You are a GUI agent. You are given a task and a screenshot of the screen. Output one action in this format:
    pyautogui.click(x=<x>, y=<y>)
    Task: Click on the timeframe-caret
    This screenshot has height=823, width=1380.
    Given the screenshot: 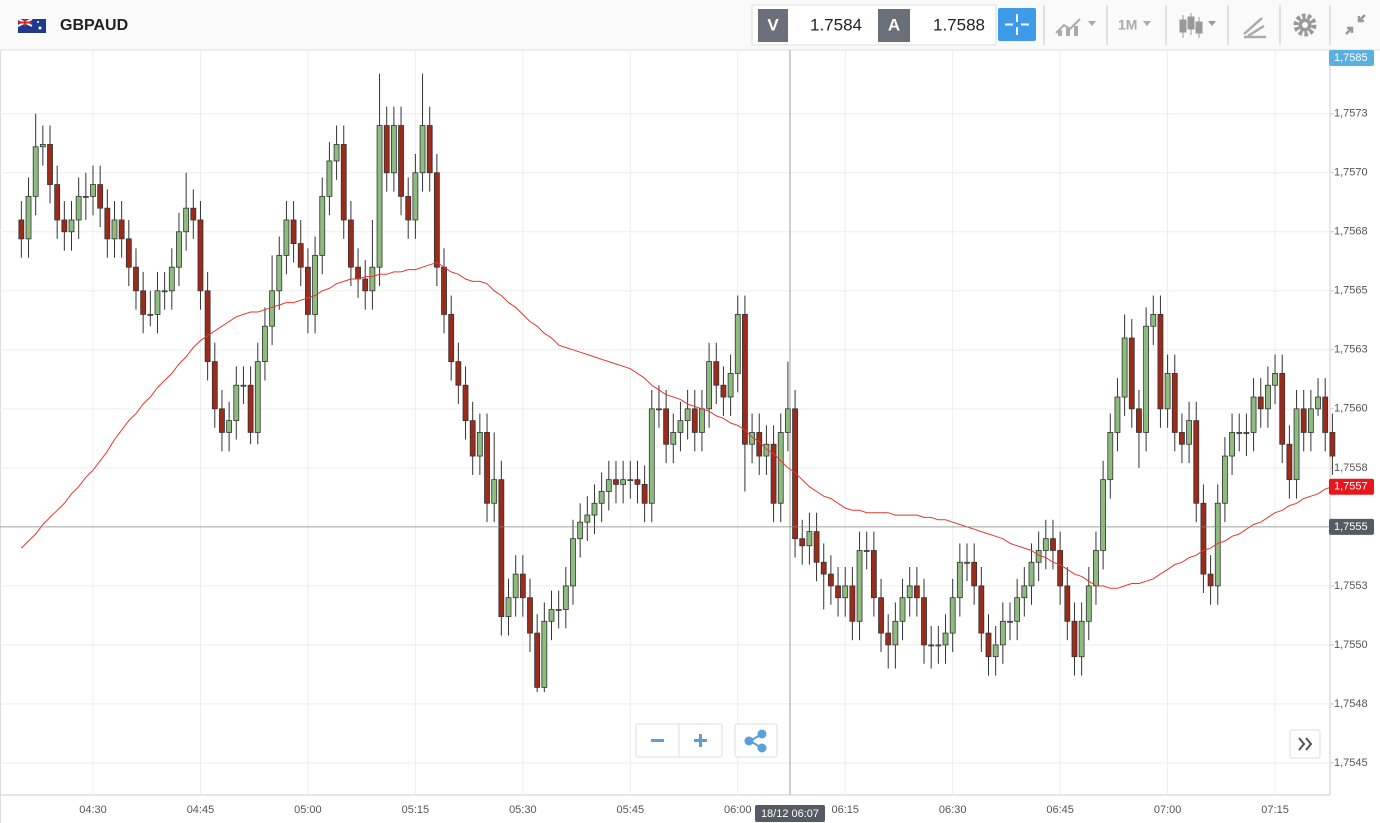 What is the action you would take?
    pyautogui.click(x=1147, y=23)
    